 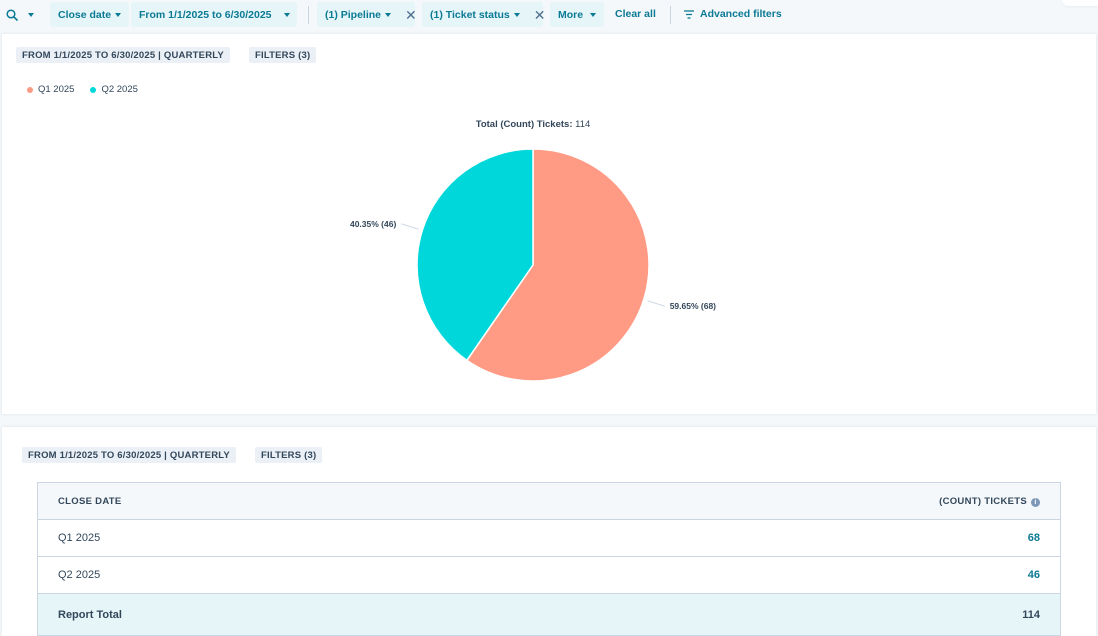 What do you see at coordinates (549, 538) in the screenshot?
I see `table-row: Q1 2025 68` at bounding box center [549, 538].